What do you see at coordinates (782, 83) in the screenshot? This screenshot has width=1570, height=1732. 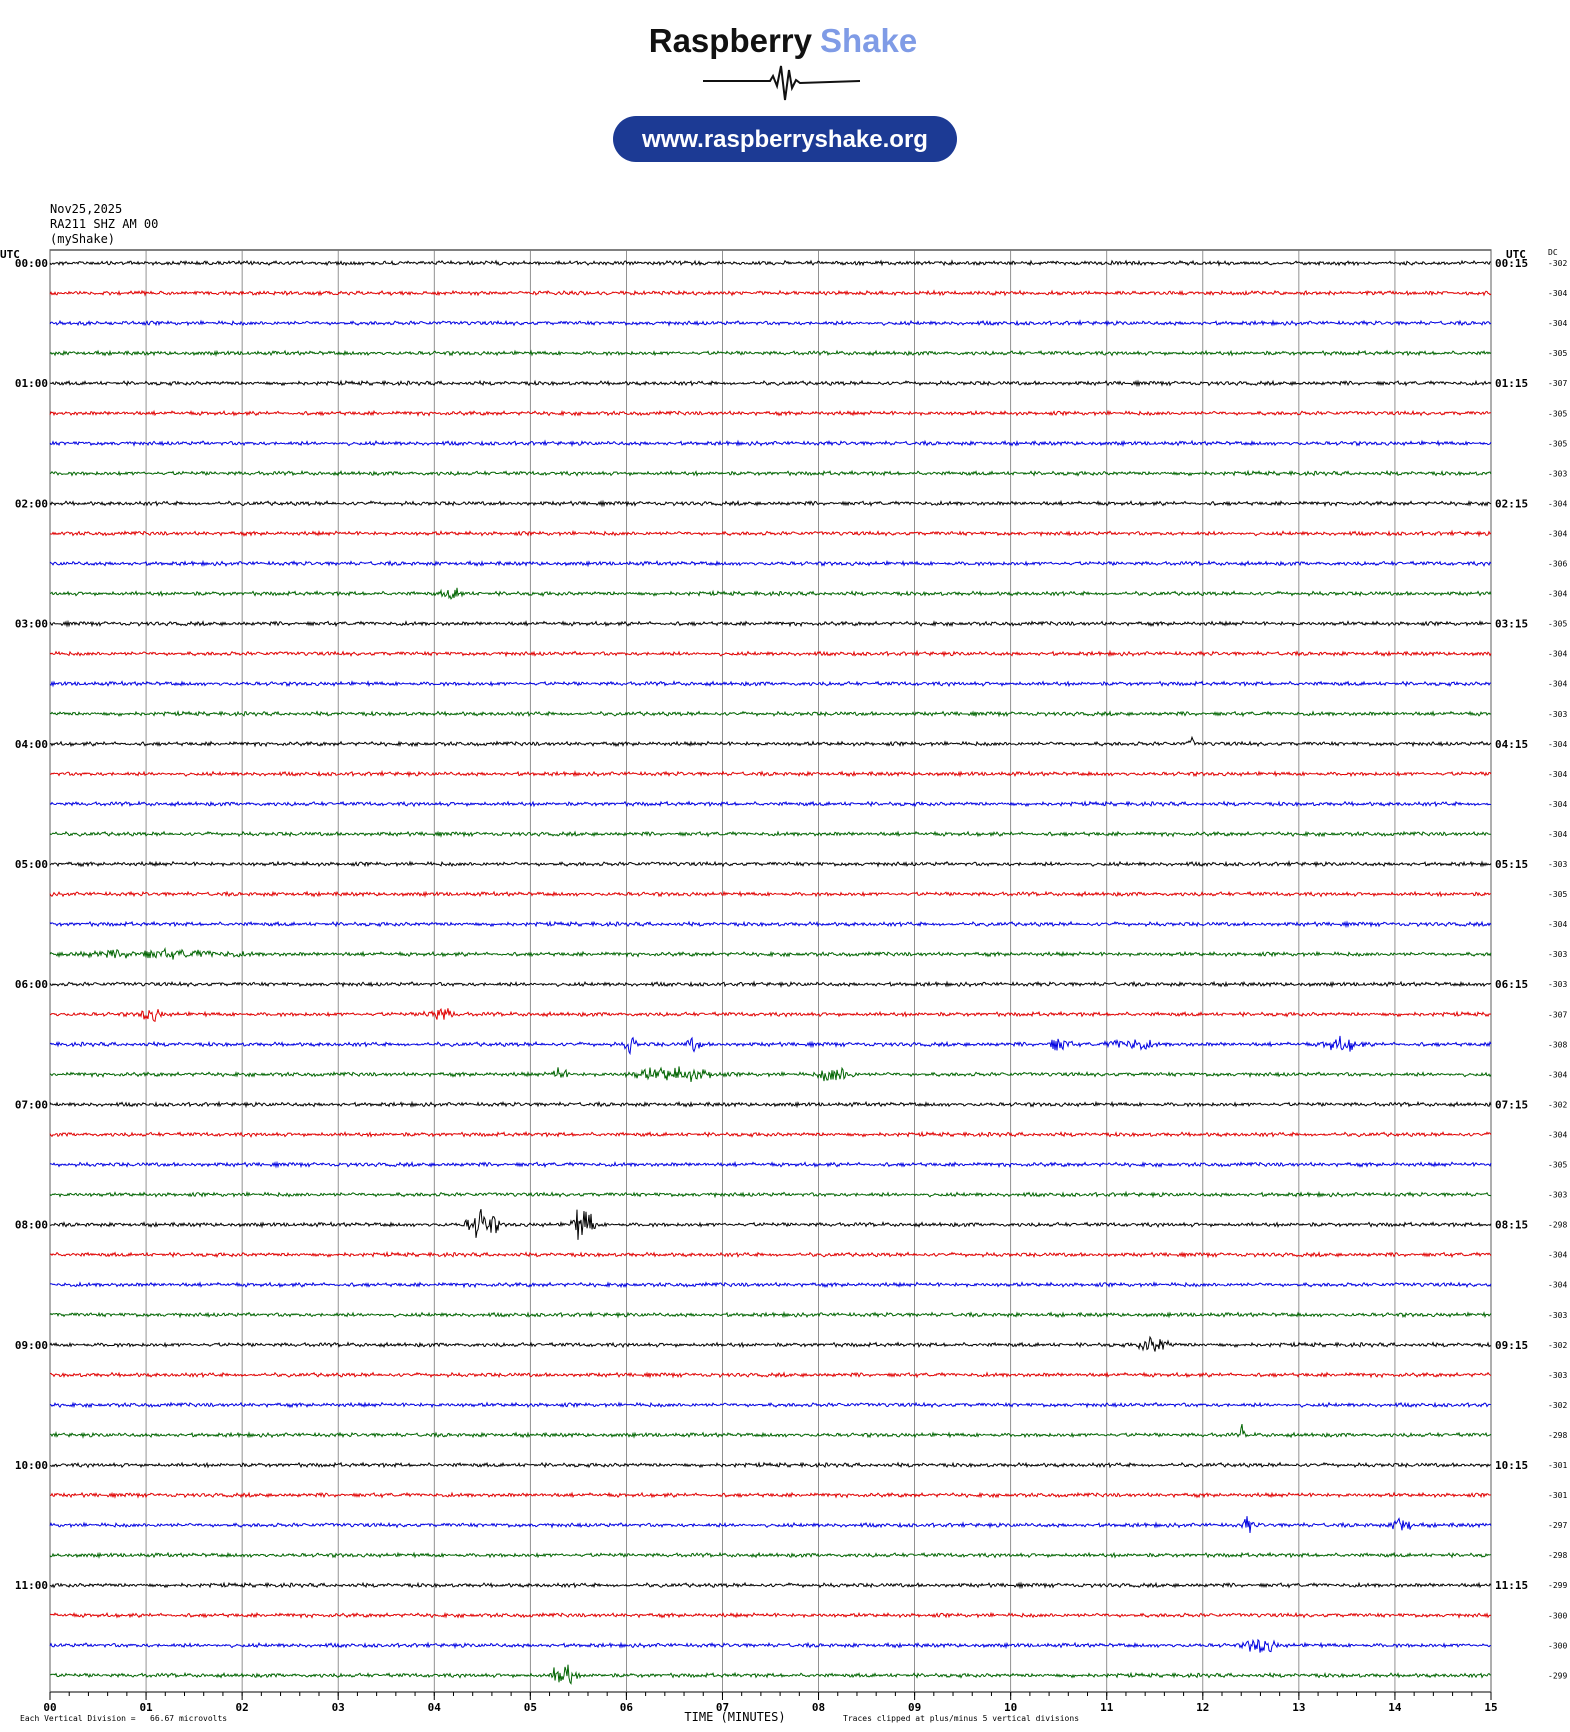 I see `logo-wave` at bounding box center [782, 83].